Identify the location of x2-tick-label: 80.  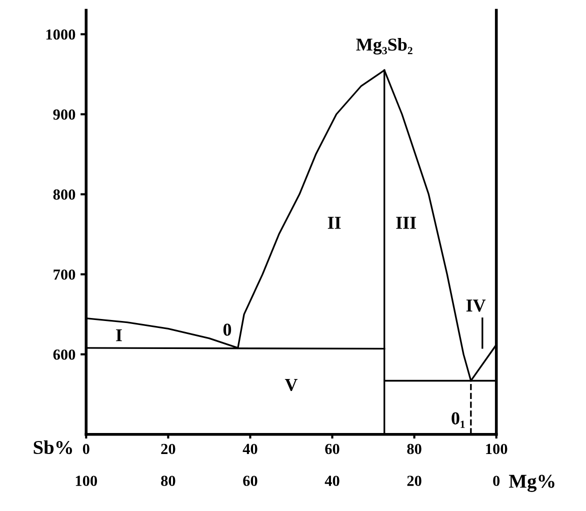
(168, 481).